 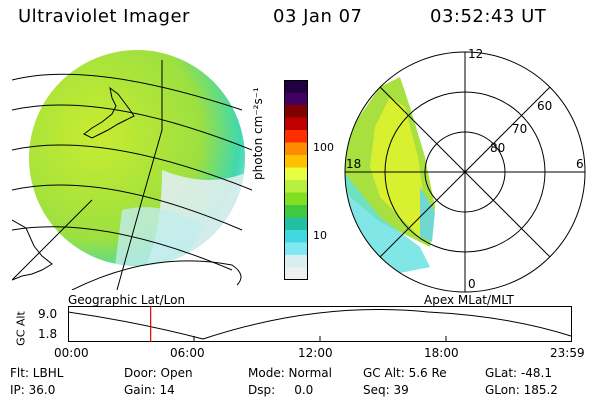 What do you see at coordinates (315, 353) in the screenshot?
I see `xtick-1200: 12:00` at bounding box center [315, 353].